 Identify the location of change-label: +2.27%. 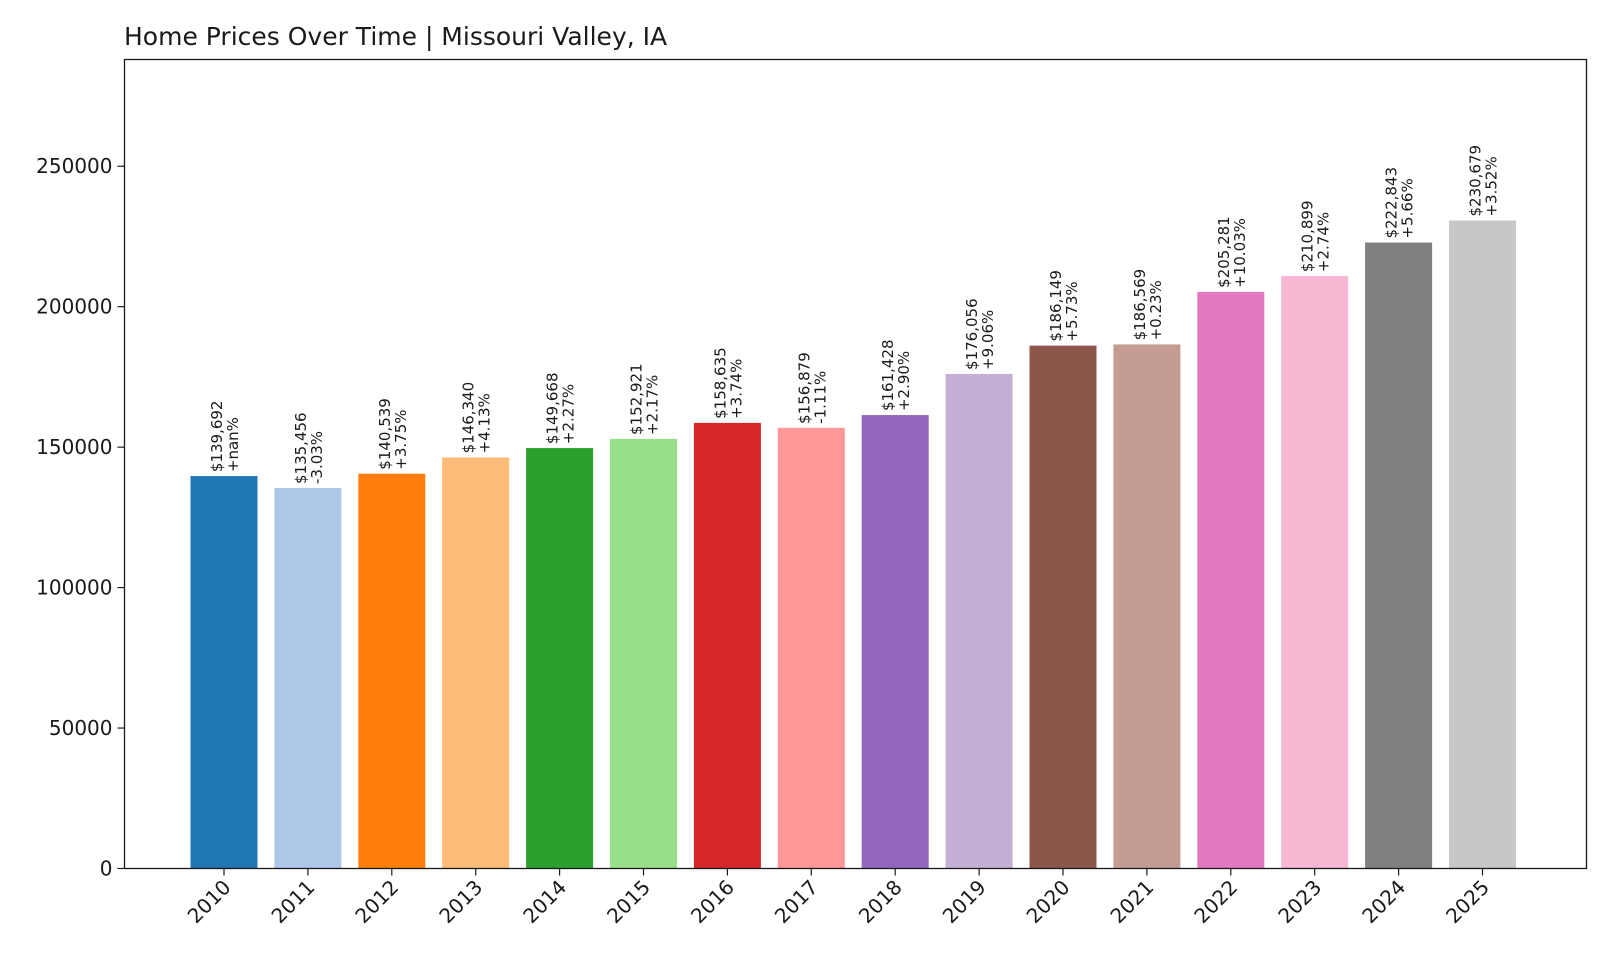
(569, 414).